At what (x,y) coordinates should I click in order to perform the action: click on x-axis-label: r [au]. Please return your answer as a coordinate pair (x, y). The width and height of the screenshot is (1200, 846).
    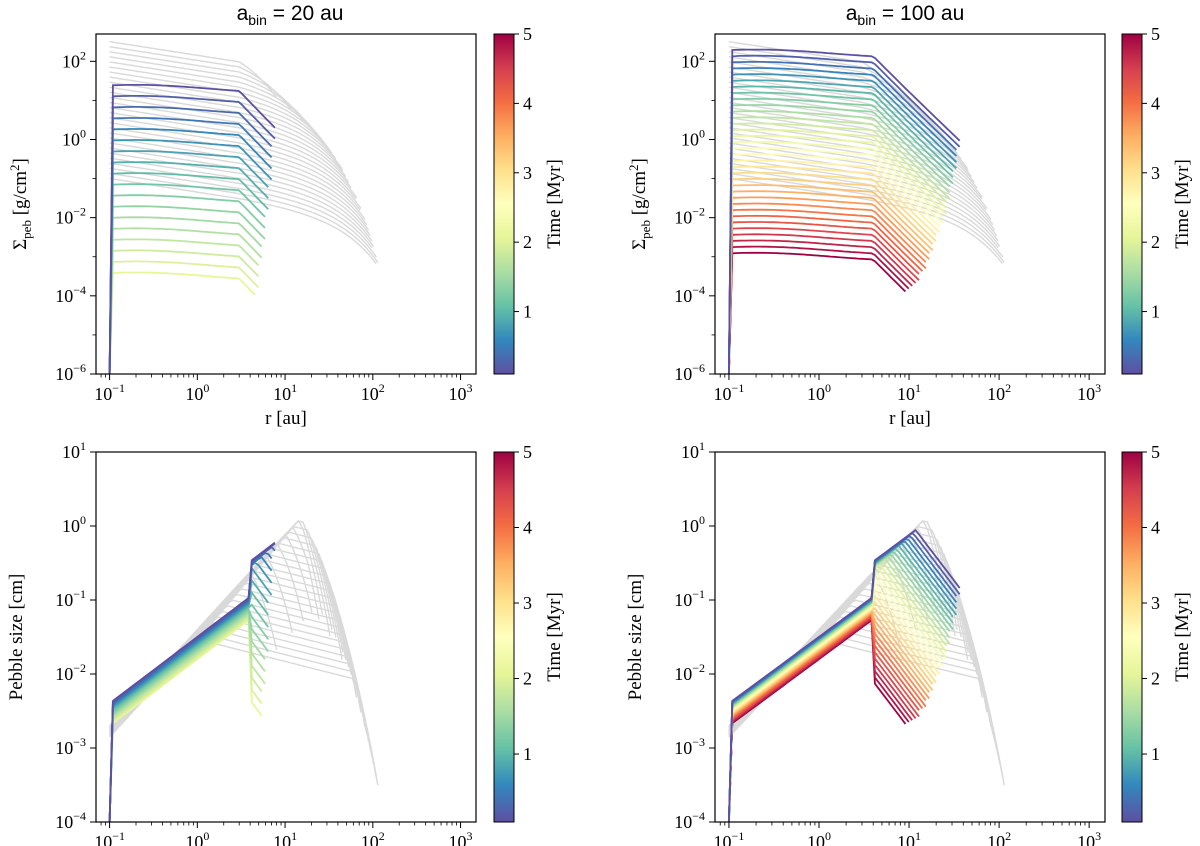
    Looking at the image, I should click on (286, 418).